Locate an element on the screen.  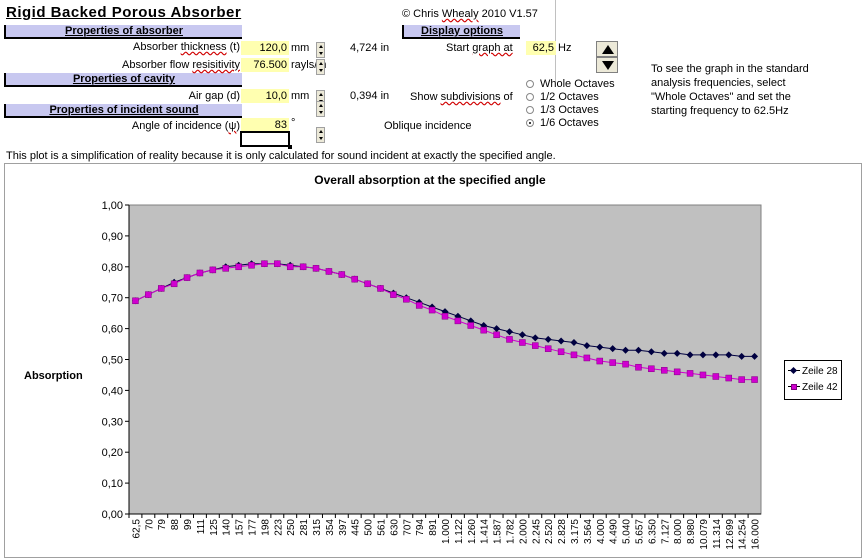
angle-label: Angle of incidence (ψ) is located at coordinates (150, 126).